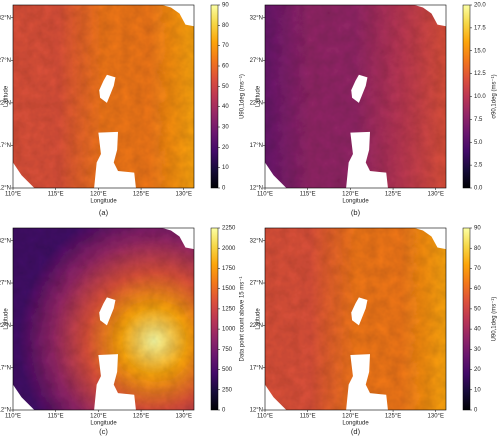 The width and height of the screenshot is (500, 441). What do you see at coordinates (480, 6) in the screenshot?
I see `colorbar-tick-label: 20.0` at bounding box center [480, 6].